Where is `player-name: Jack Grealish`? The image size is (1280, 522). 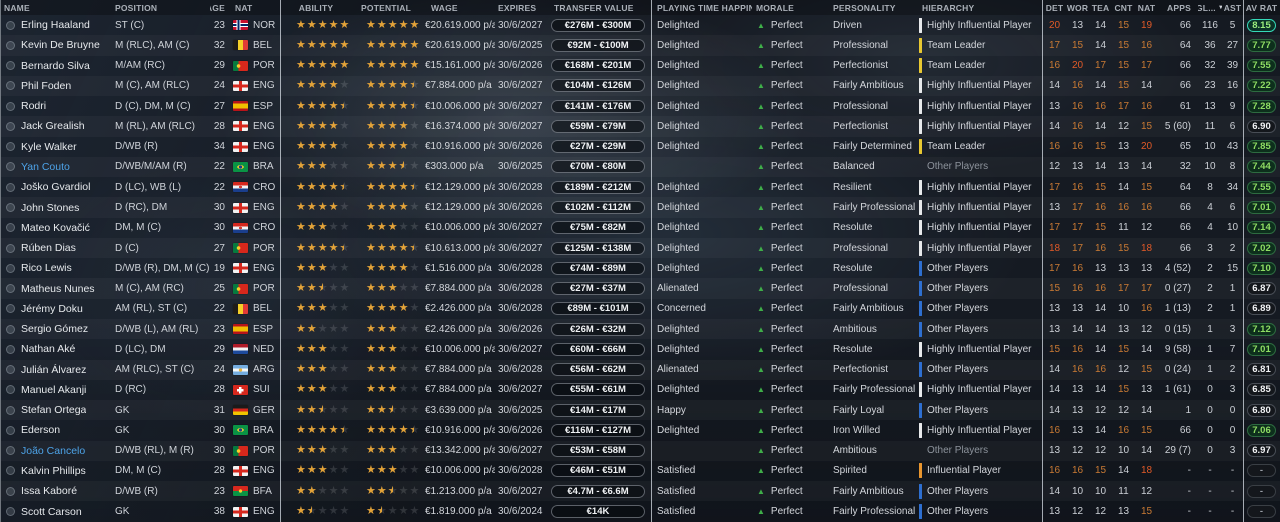
player-name: Jack Grealish is located at coordinates (53, 126).